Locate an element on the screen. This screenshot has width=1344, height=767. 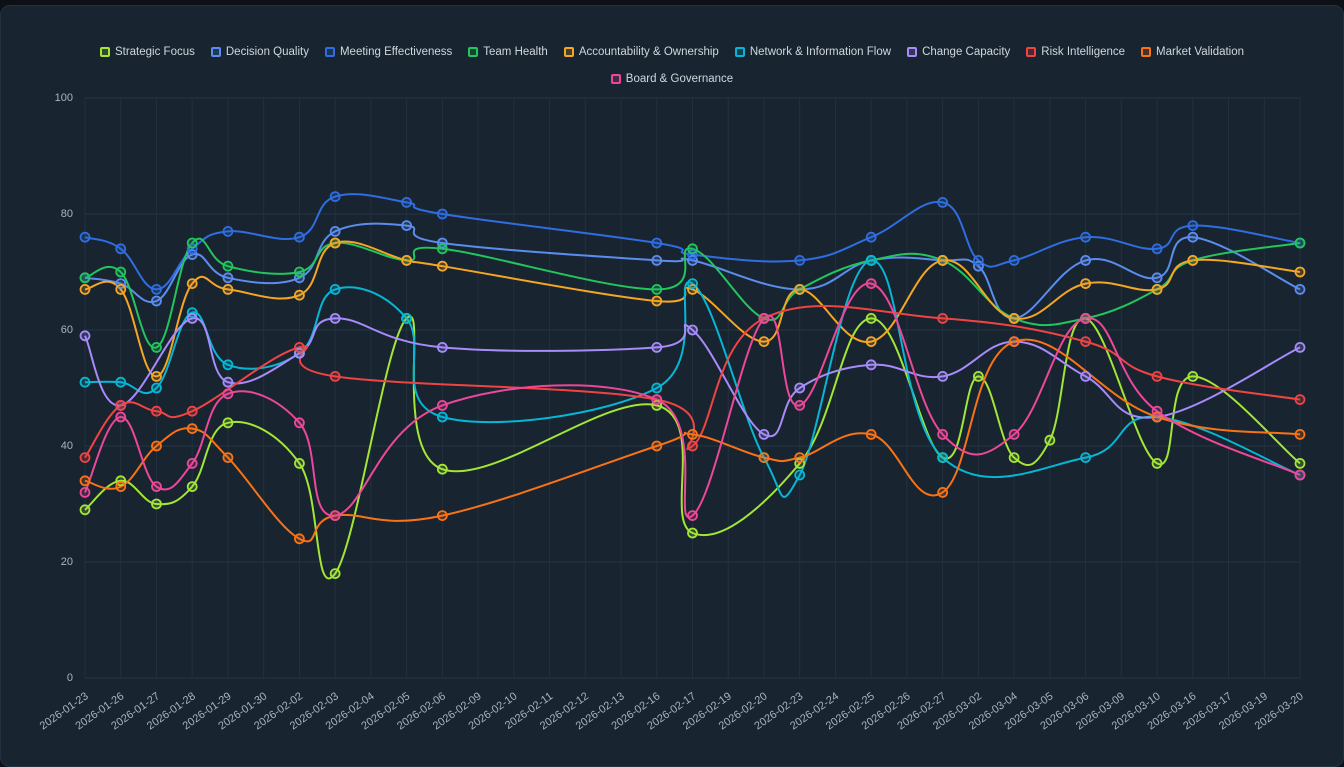
legend-label: Accountability & Ownership is located at coordinates (648, 52).